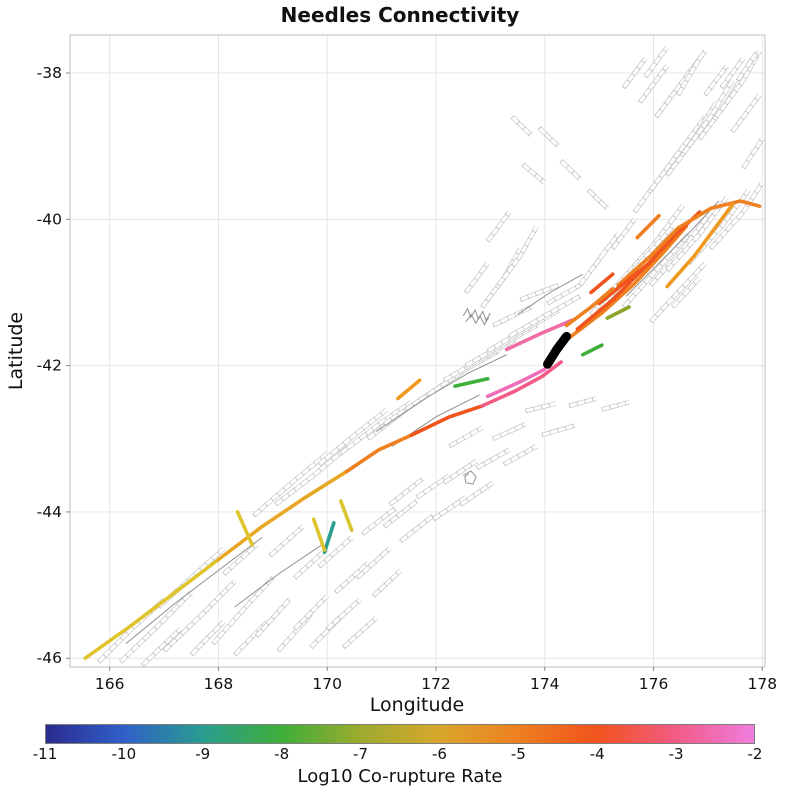 The width and height of the screenshot is (800, 810). I want to click on y-tick-label: -46, so click(49, 658).